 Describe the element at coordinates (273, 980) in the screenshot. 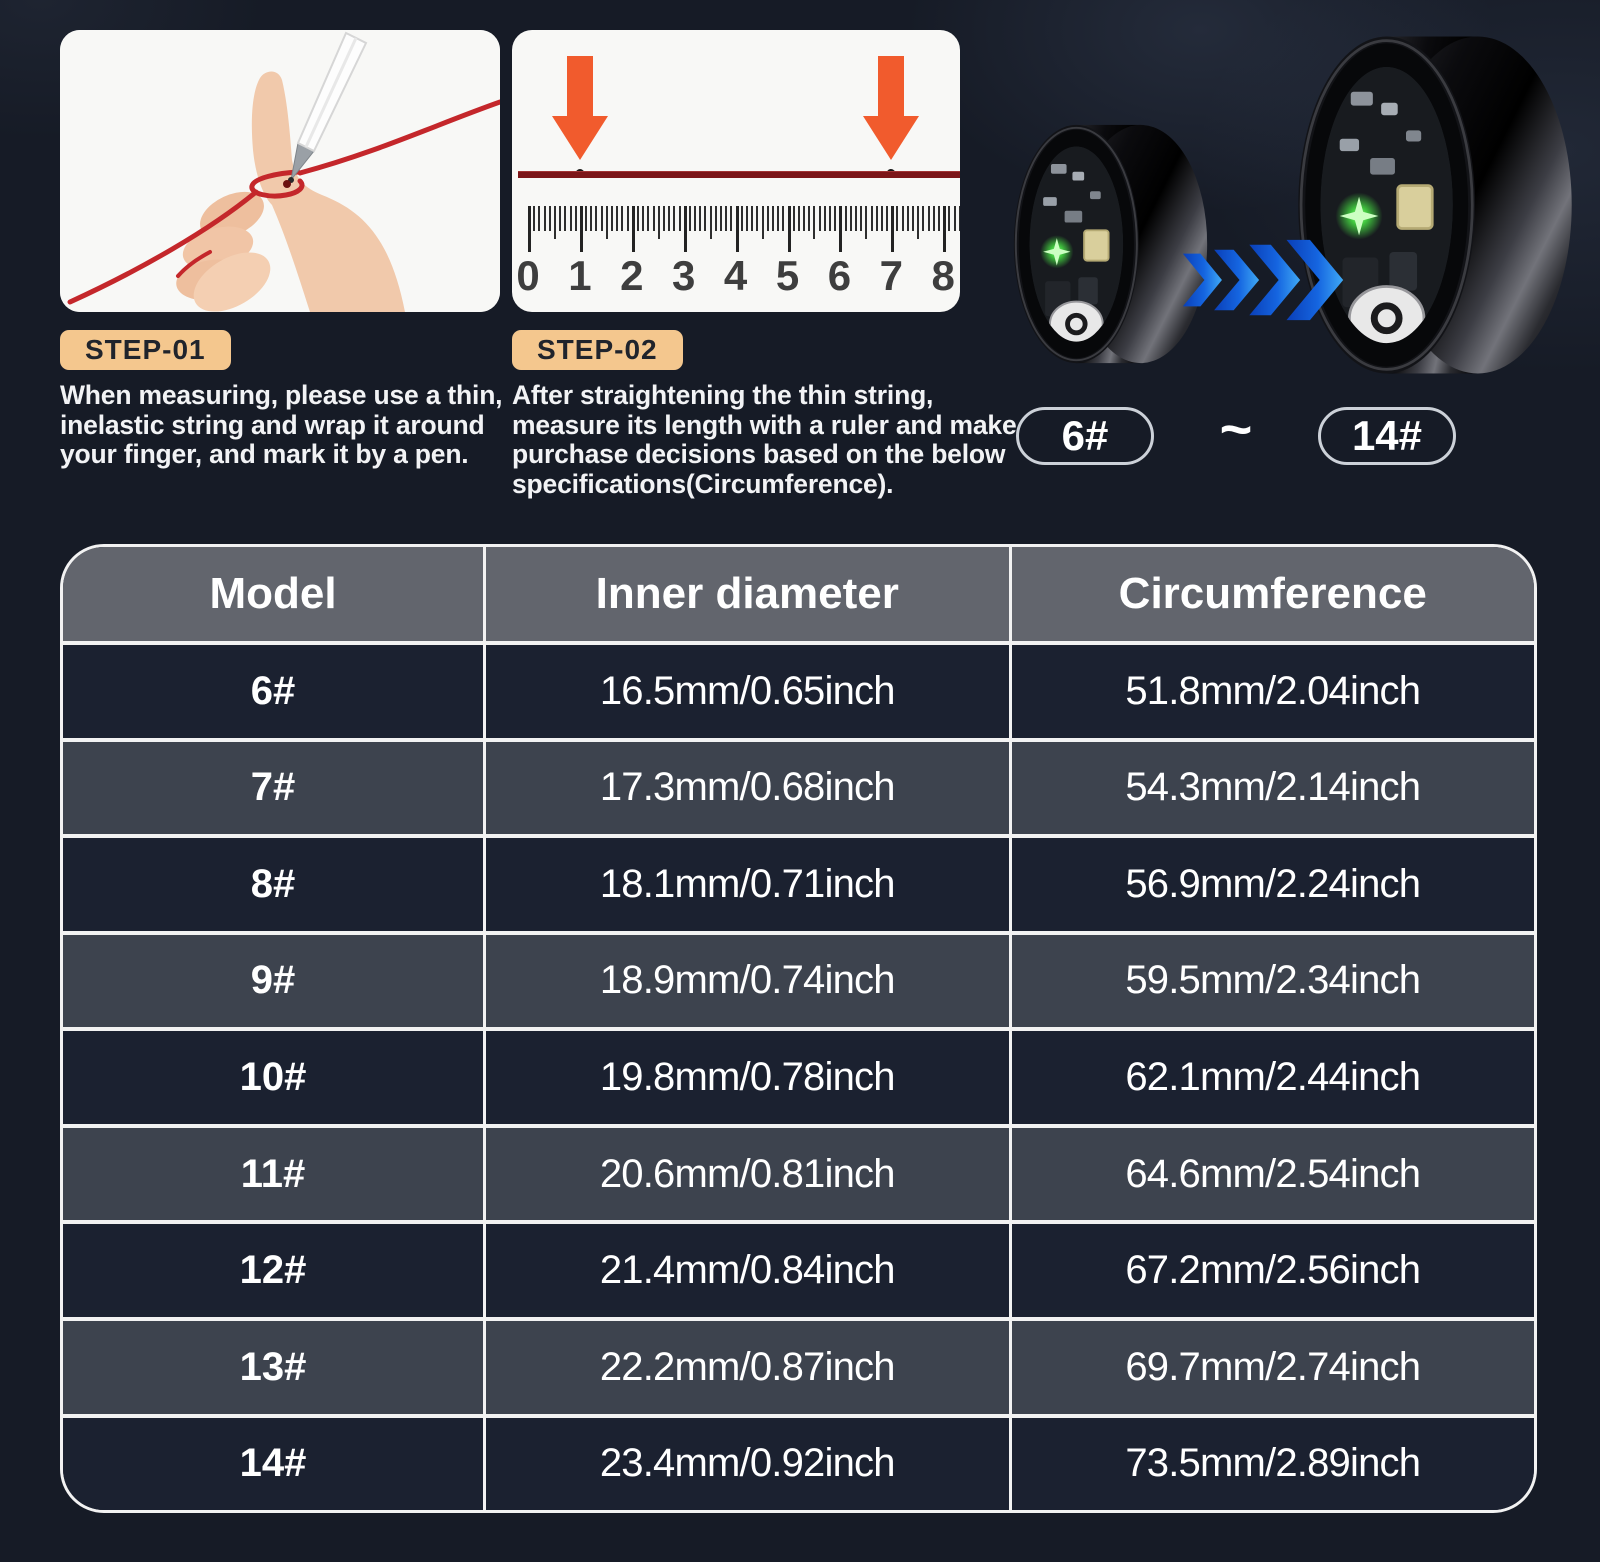

I see `model-cell: 9#` at that location.